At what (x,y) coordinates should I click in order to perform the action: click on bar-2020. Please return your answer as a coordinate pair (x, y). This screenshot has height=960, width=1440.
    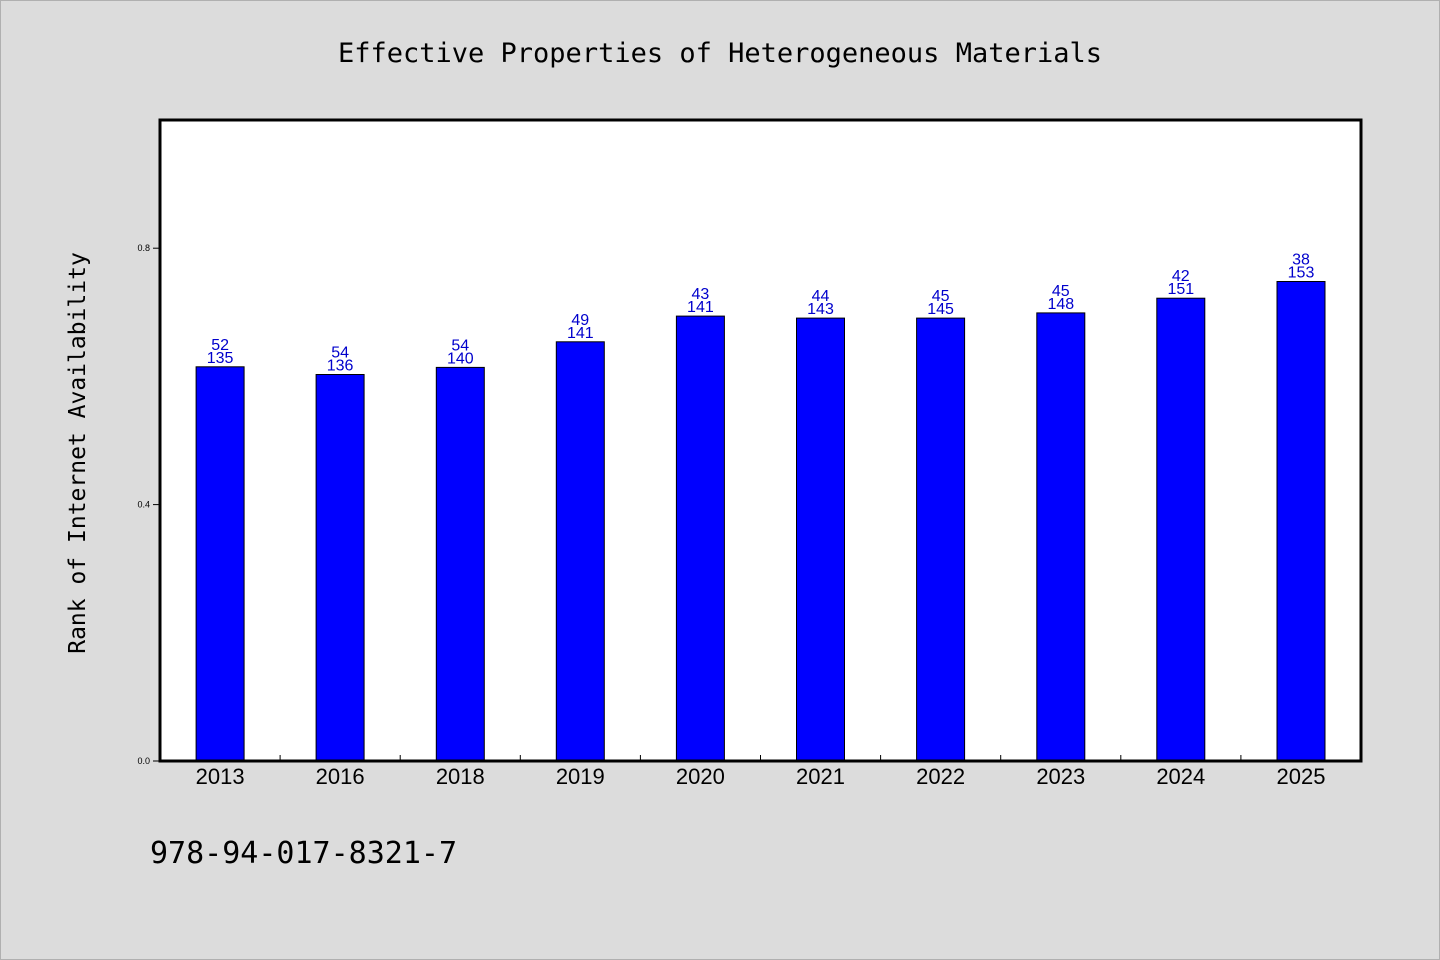
    Looking at the image, I should click on (700, 538).